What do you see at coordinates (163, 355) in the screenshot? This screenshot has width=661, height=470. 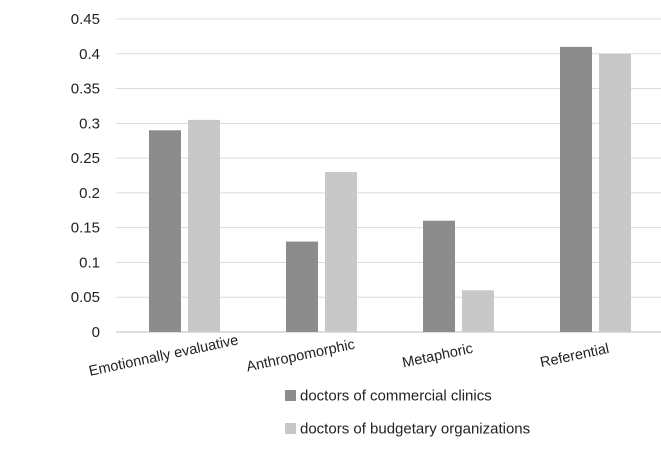 I see `x-tick-label: Emotionnally evaluative` at bounding box center [163, 355].